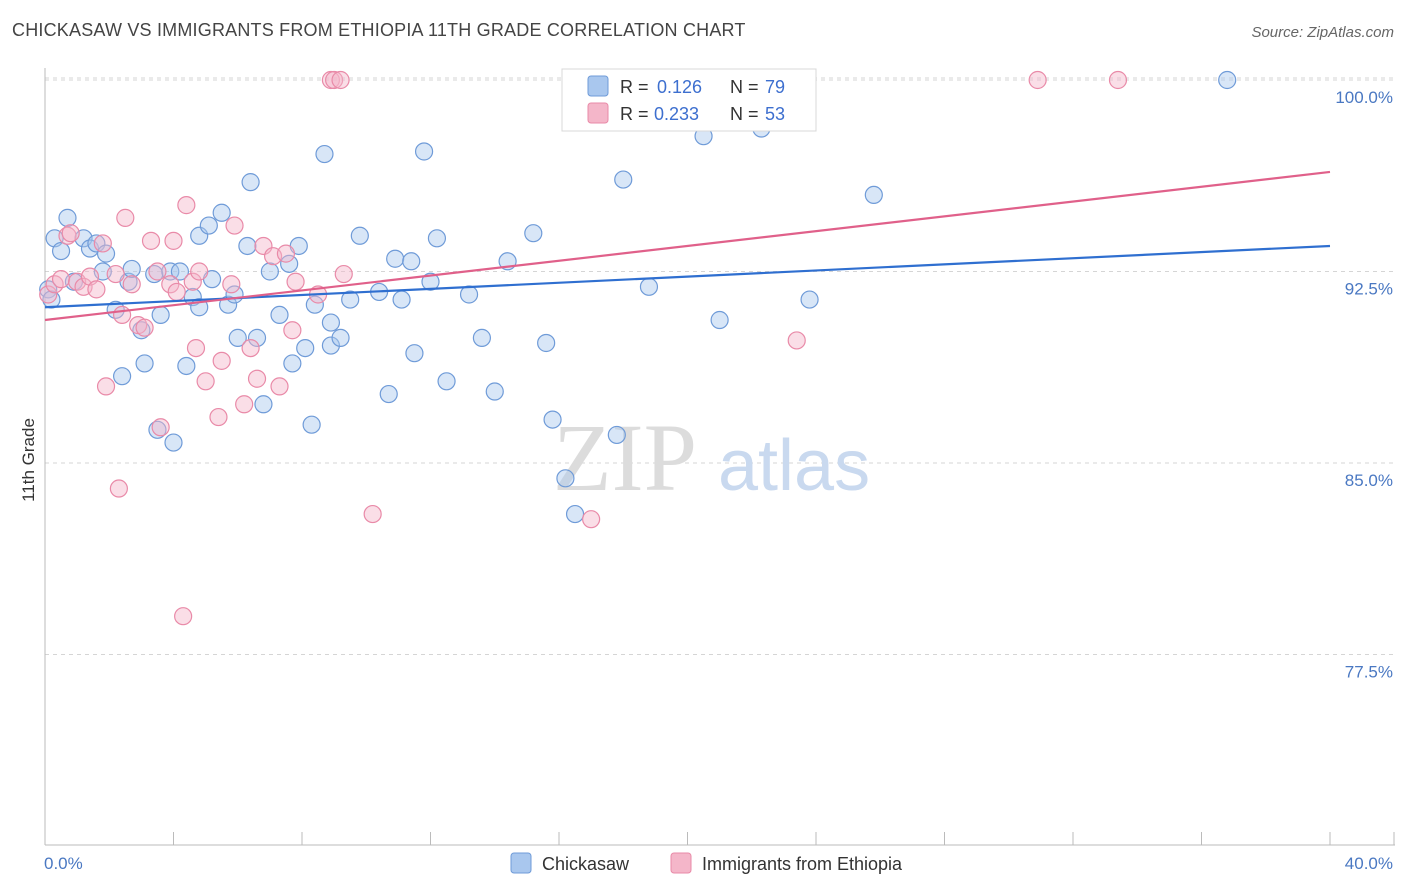  What do you see at coordinates (681, 863) in the screenshot?
I see `bottom-legend-swatch-pink` at bounding box center [681, 863].